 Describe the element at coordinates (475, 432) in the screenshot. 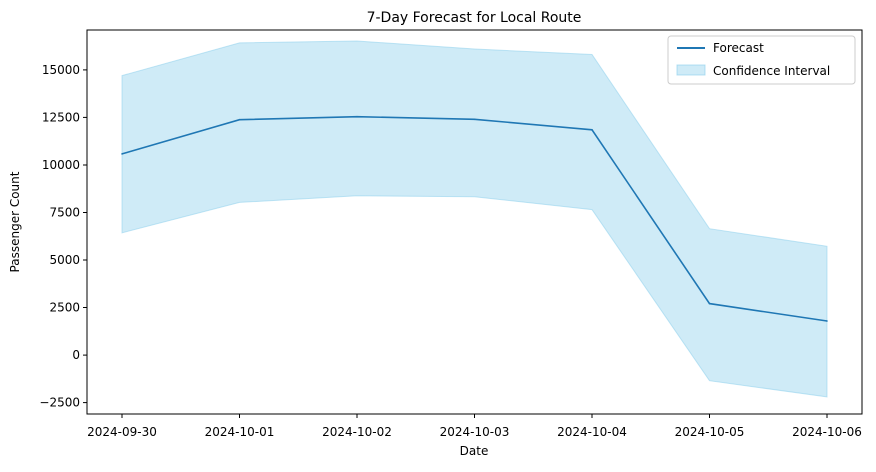

I see `x-tick-label: 2024-10-03` at that location.